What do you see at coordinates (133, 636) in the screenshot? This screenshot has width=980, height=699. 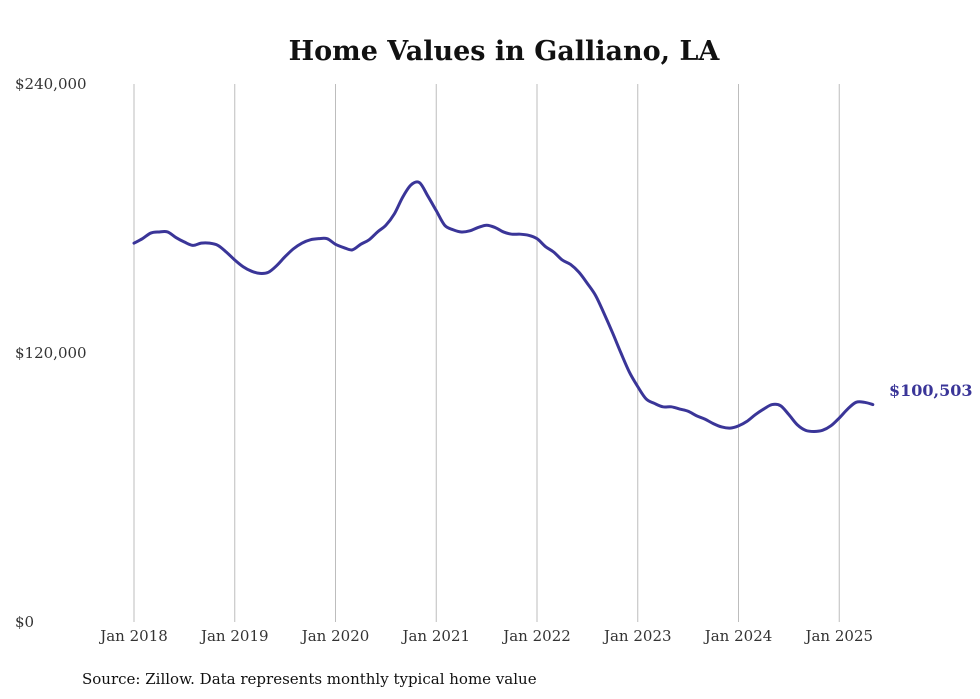 I see `x-tick-label: Jan 2018` at bounding box center [133, 636].